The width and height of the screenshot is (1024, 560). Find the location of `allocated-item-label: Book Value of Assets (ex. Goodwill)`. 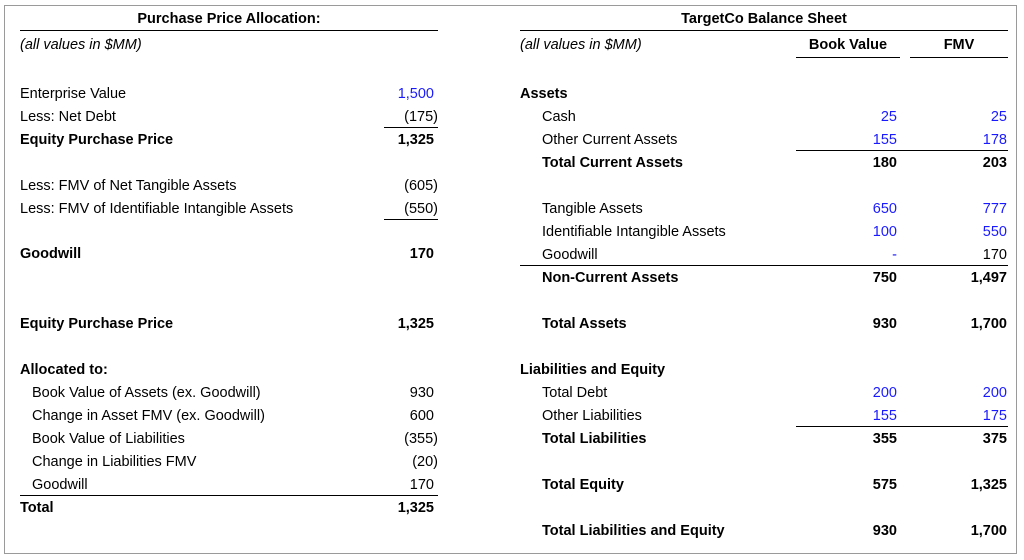

allocated-item-label: Book Value of Assets (ex. Goodwill) is located at coordinates (146, 393).